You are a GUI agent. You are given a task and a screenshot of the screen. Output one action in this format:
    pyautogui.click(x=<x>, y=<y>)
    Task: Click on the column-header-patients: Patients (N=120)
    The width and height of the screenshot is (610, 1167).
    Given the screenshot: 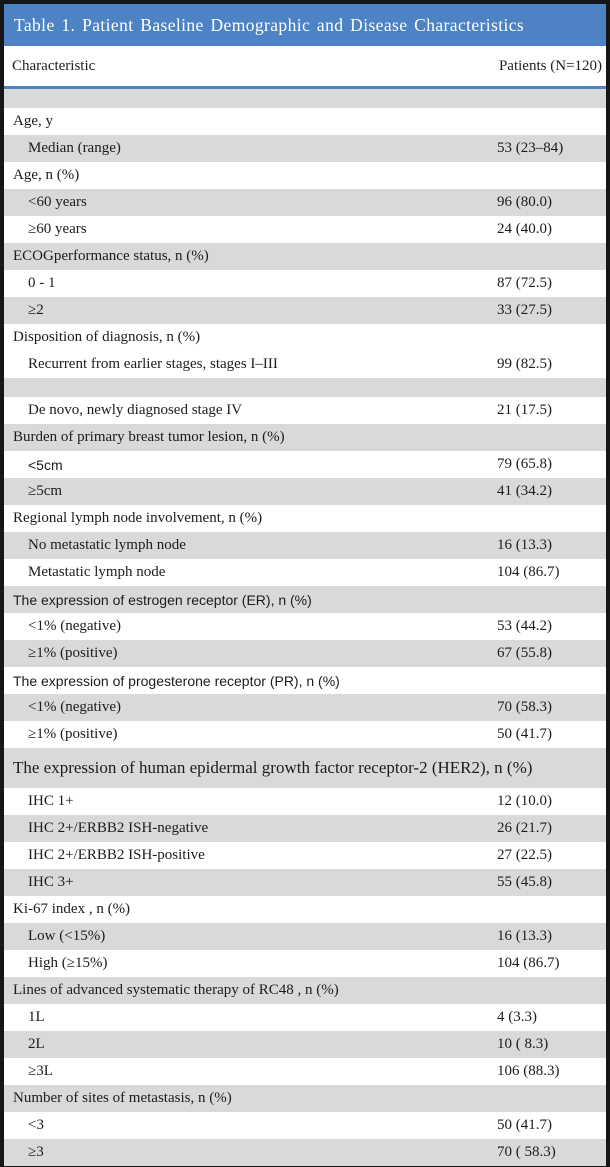 What is the action you would take?
    pyautogui.click(x=550, y=65)
    